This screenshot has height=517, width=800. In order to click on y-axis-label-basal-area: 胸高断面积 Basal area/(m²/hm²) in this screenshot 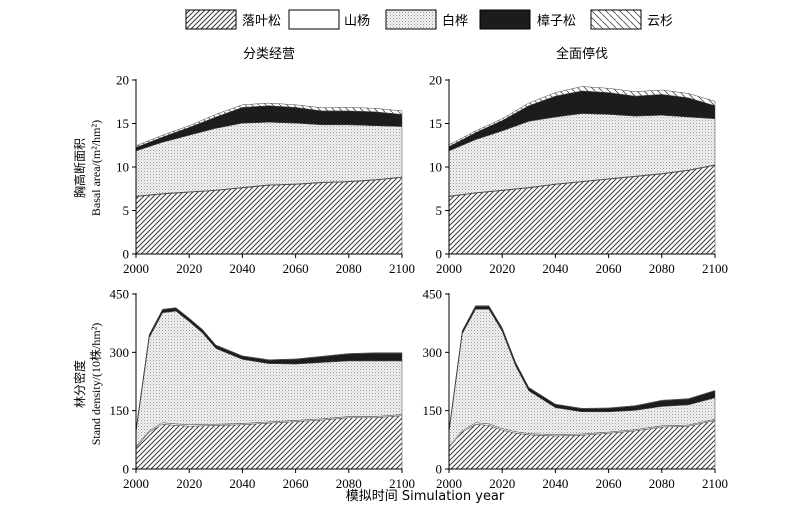, I will do `click(87, 168)`.